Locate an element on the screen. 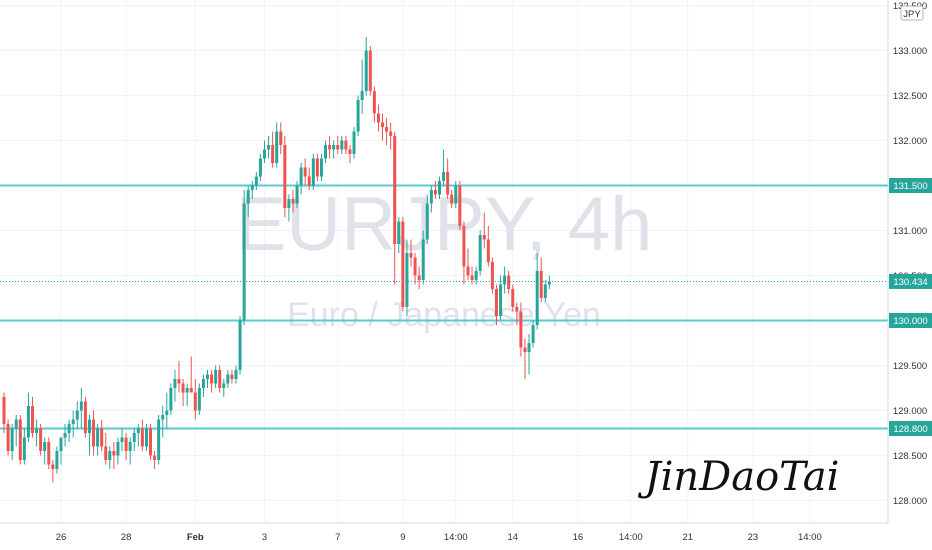 Image resolution: width=932 pixels, height=550 pixels. y-tick-label: 129.000 is located at coordinates (910, 411).